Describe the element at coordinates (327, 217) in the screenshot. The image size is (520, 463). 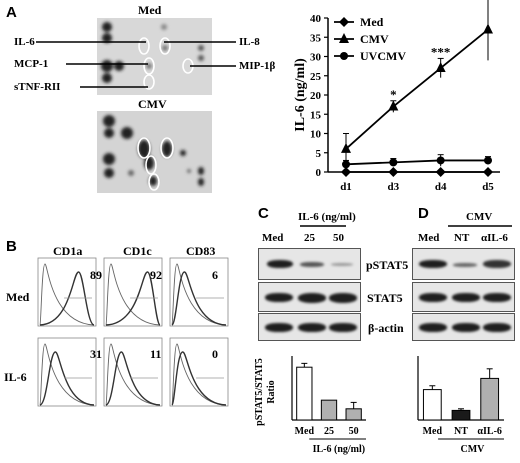
I see `panel-c-header: IL-6 (ng/ml)` at that location.